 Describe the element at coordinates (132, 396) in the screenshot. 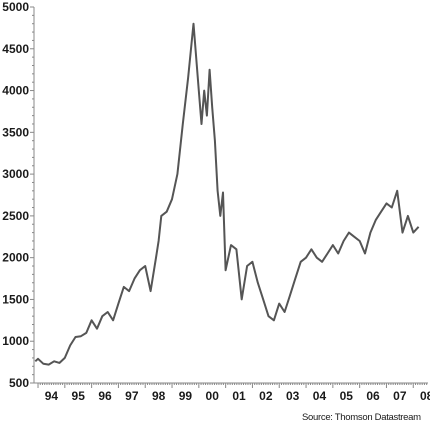

I see `x-tick-label: 97` at that location.